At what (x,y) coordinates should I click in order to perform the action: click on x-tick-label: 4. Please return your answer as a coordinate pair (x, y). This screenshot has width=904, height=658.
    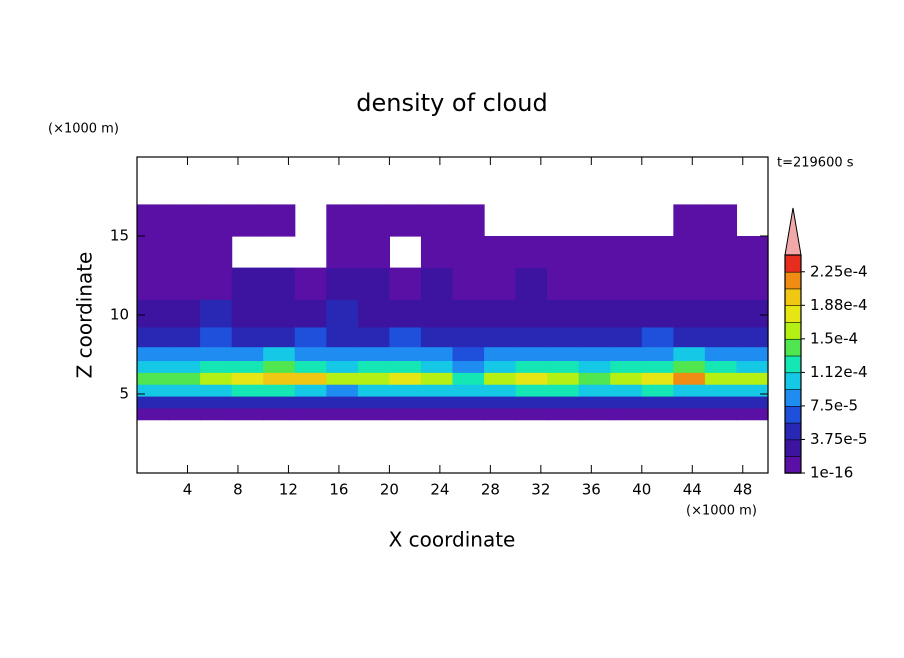
    Looking at the image, I should click on (188, 490).